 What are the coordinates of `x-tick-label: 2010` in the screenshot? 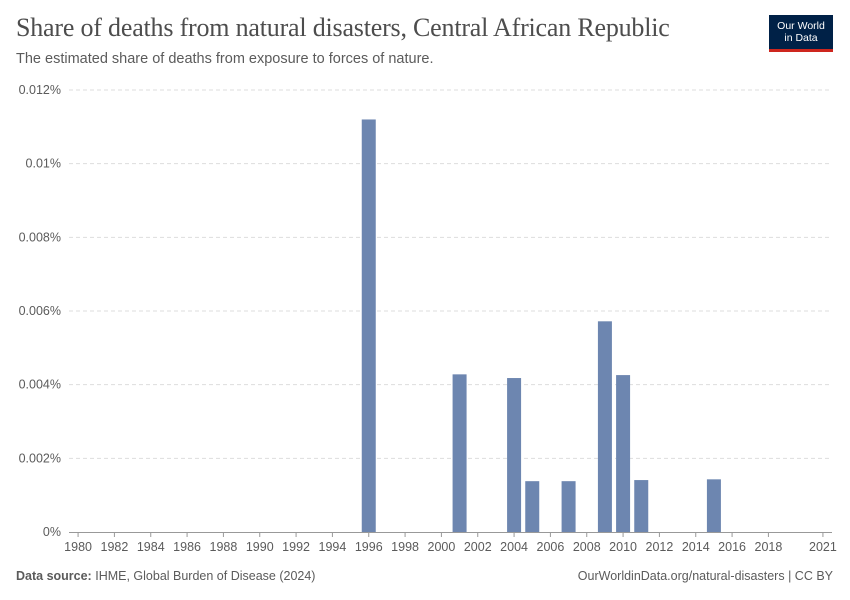 It's located at (623, 547).